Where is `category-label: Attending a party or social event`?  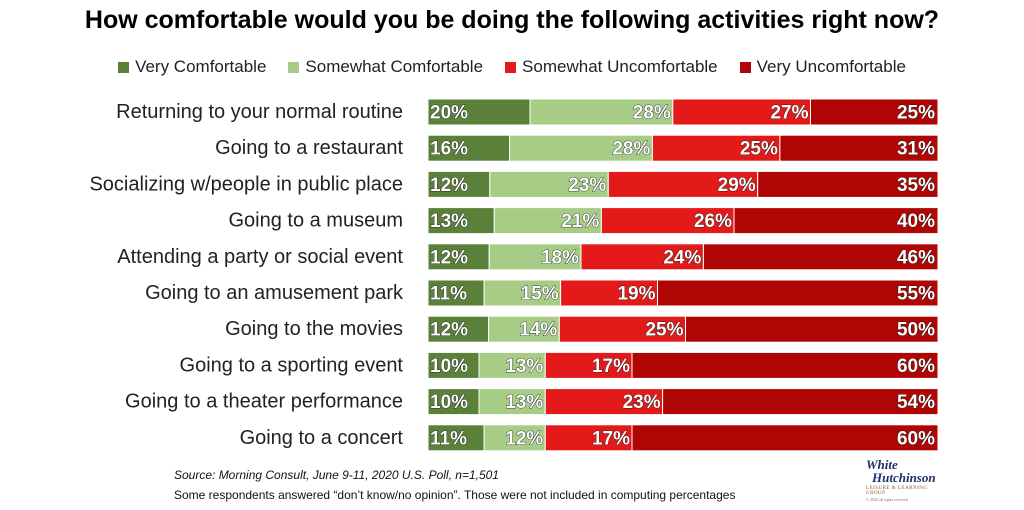 category-label: Attending a party or social event is located at coordinates (260, 257).